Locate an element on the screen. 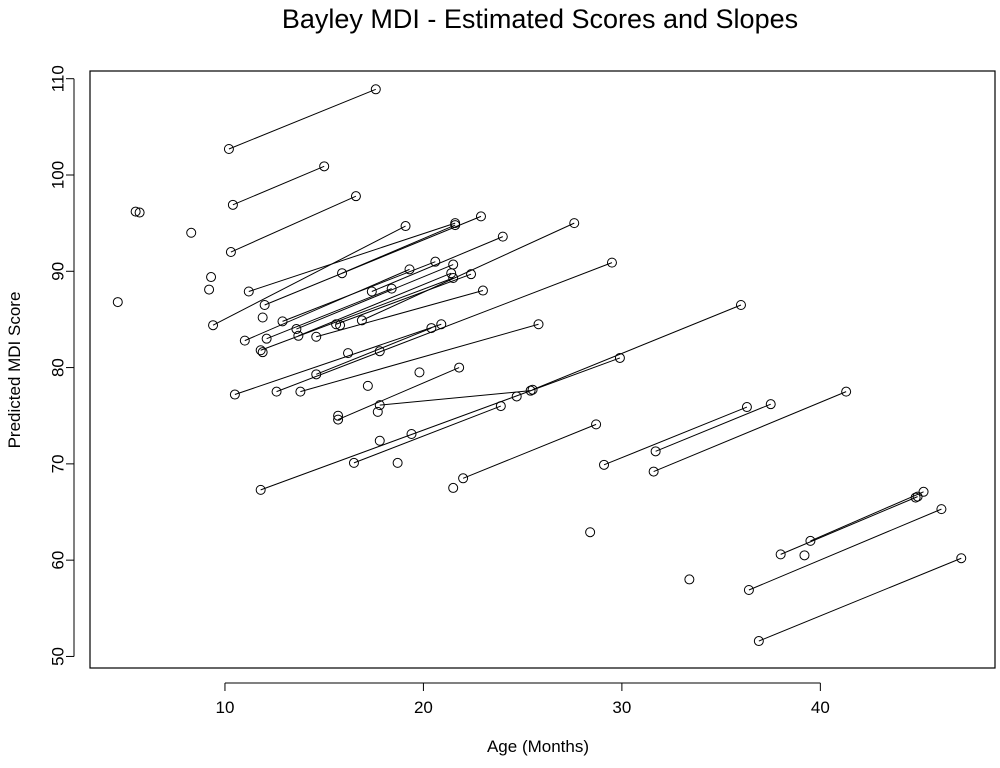 Image resolution: width=1000 pixels, height=768 pixels. y-tick-label: 90 is located at coordinates (58, 271).